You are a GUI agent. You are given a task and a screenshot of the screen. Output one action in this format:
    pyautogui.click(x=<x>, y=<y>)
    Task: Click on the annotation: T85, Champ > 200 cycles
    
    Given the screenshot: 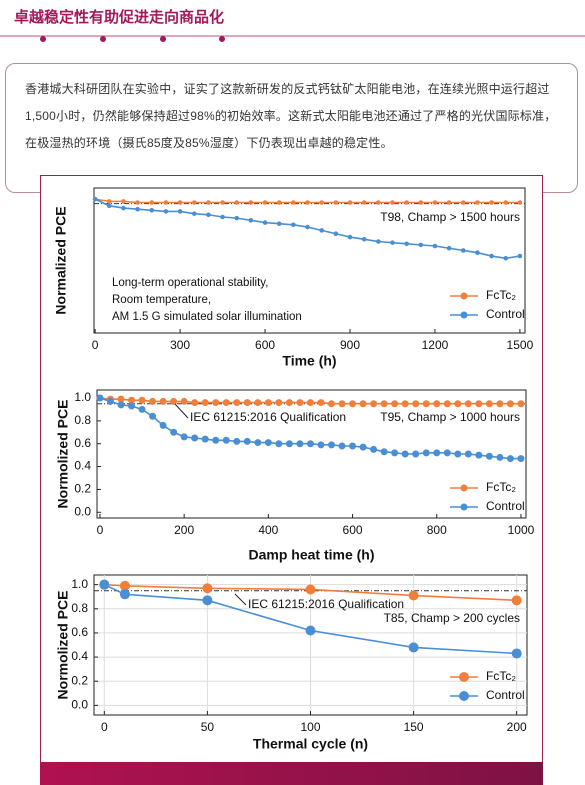 What is the action you would take?
    pyautogui.click(x=452, y=618)
    